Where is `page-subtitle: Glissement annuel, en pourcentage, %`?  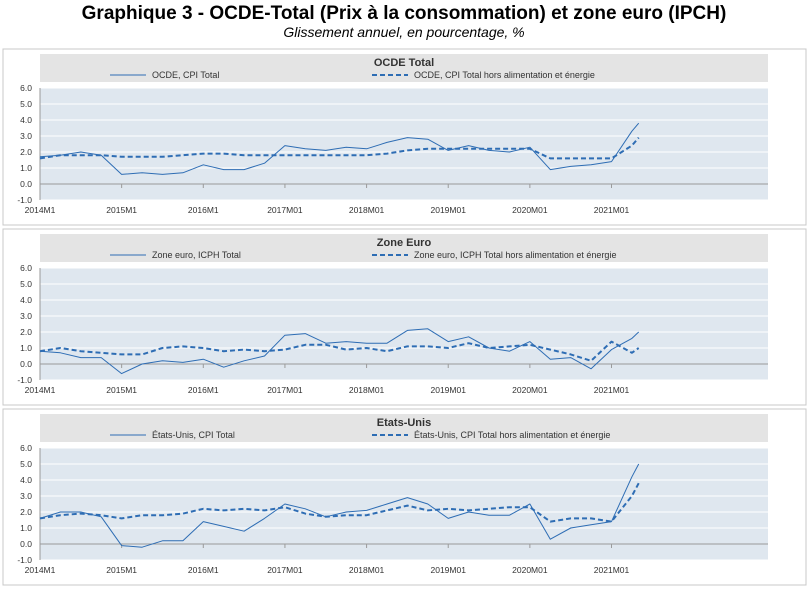 page-subtitle: Glissement annuel, en pourcentage, % is located at coordinates (404, 32).